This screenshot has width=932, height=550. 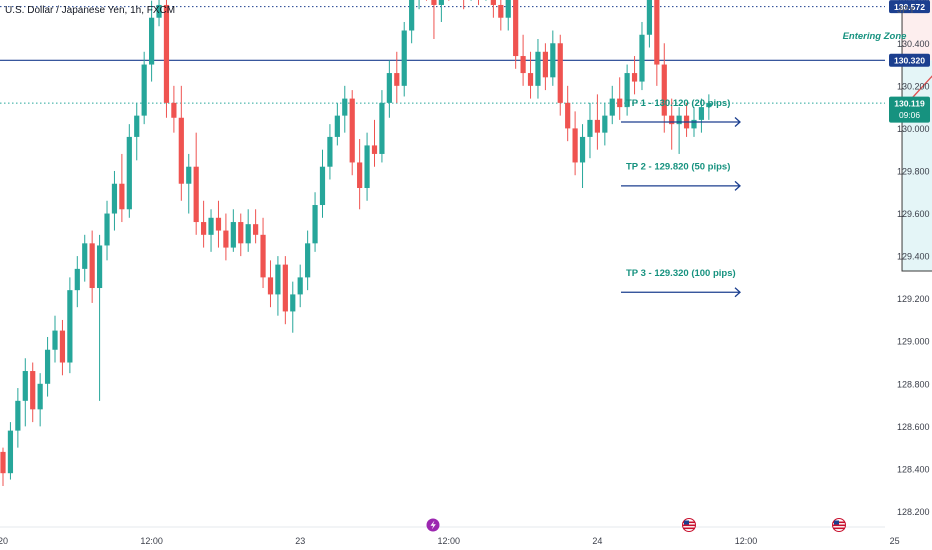 What do you see at coordinates (678, 167) in the screenshot?
I see `target-label-tp2: TP 2 - 129.820 (50 pips)` at bounding box center [678, 167].